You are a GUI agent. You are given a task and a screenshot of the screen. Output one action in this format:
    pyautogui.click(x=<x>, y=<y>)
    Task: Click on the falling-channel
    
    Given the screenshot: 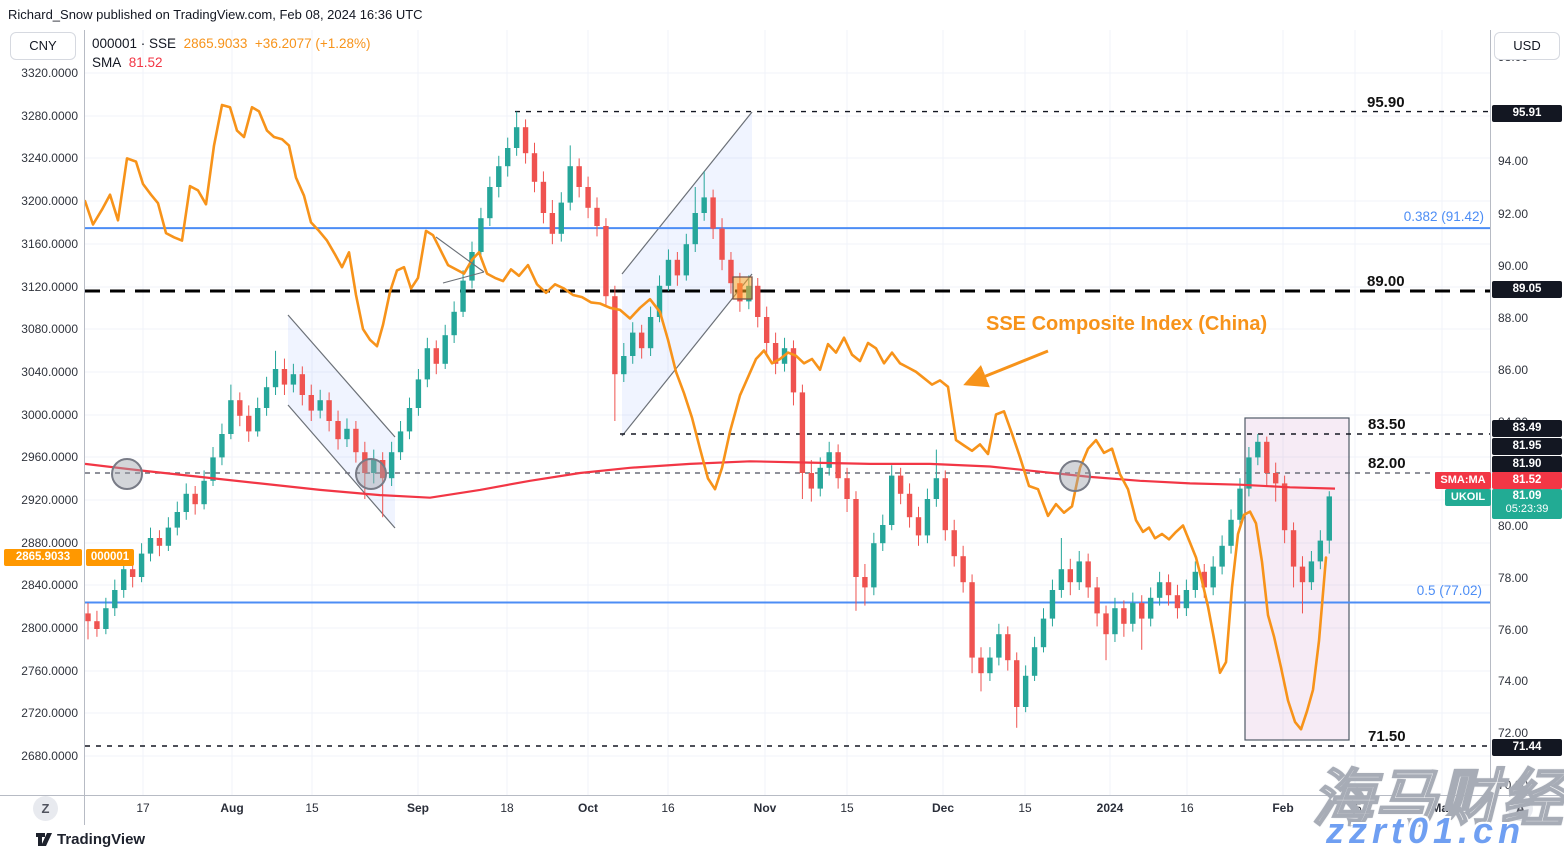 What is the action you would take?
    pyautogui.click(x=341, y=421)
    